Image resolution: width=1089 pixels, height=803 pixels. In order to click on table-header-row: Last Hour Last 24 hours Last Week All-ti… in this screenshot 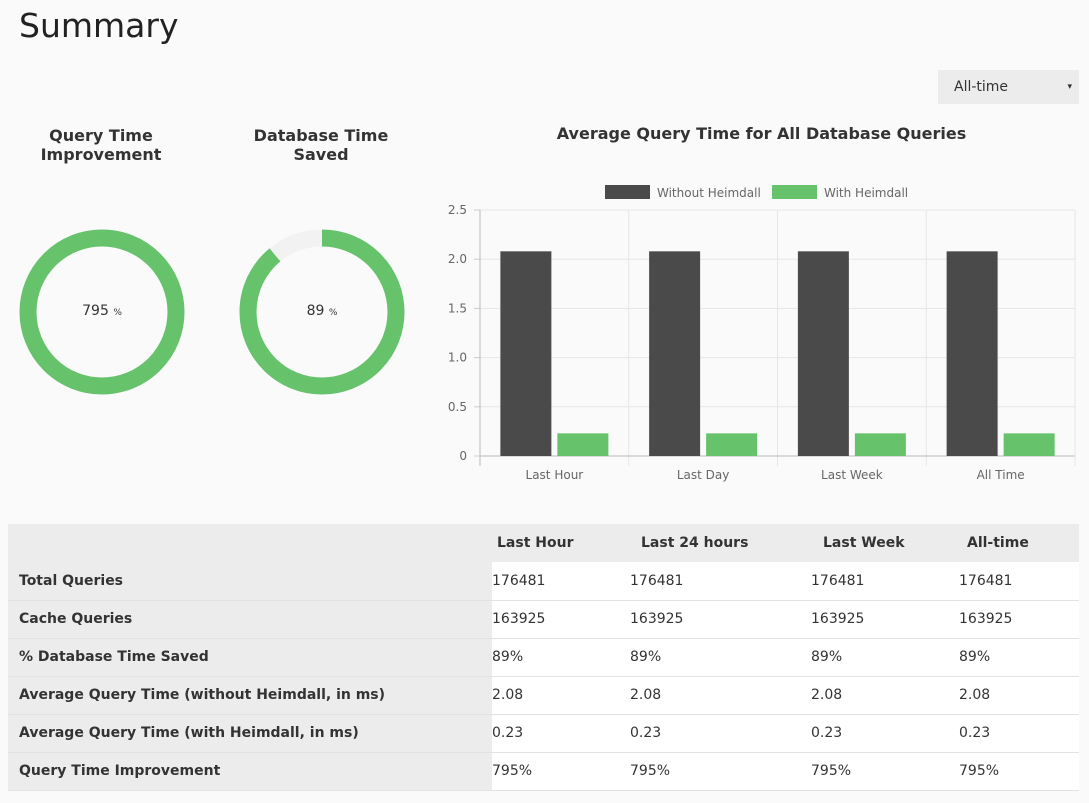, I will do `click(543, 543)`.